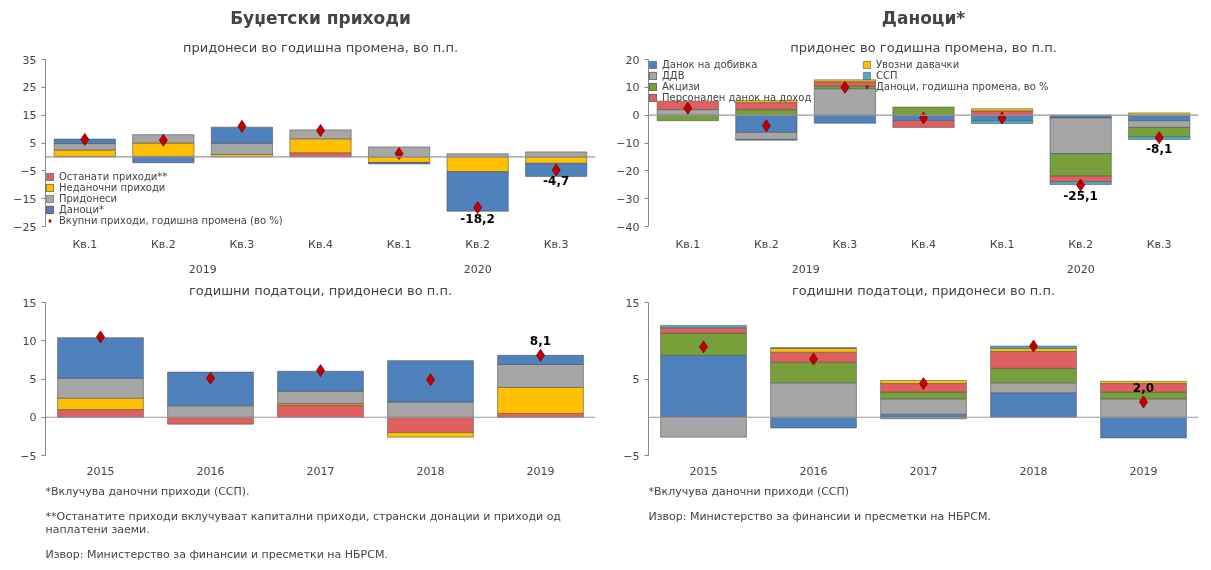 The height and width of the screenshot is (570, 1211). What do you see at coordinates (540, 341) in the screenshot?
I see `data-label: 8,1` at bounding box center [540, 341].